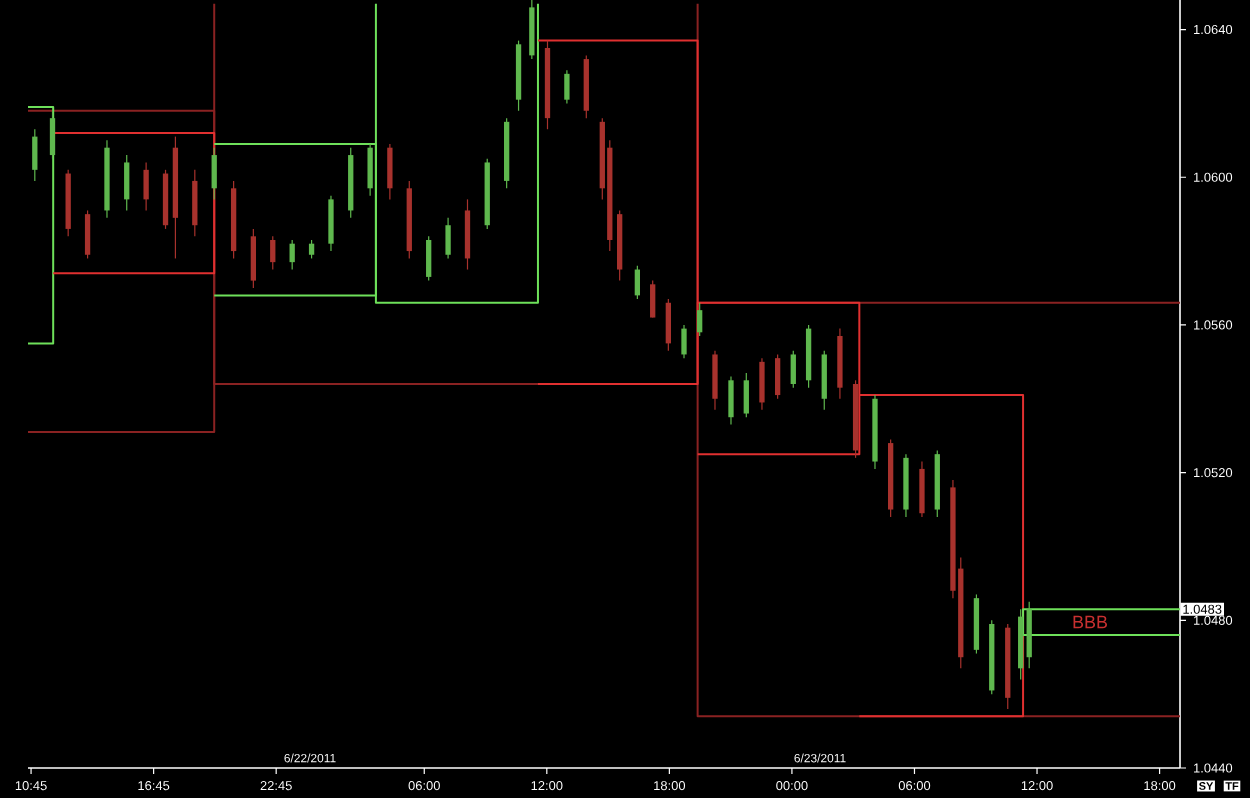 The width and height of the screenshot is (1250, 798). I want to click on annotation: BBB, so click(1090, 622).